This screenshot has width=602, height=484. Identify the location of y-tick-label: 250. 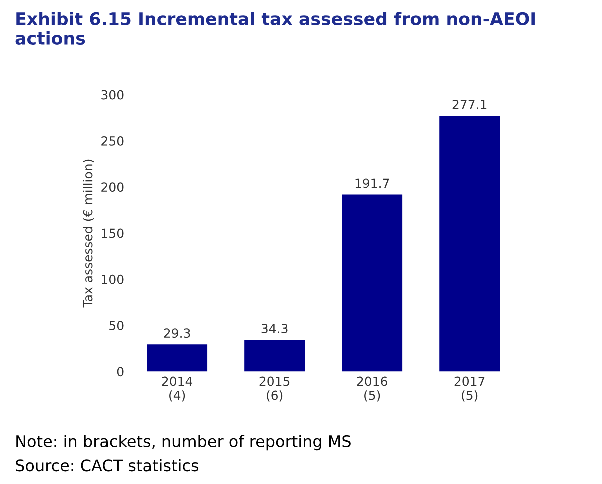
(113, 141).